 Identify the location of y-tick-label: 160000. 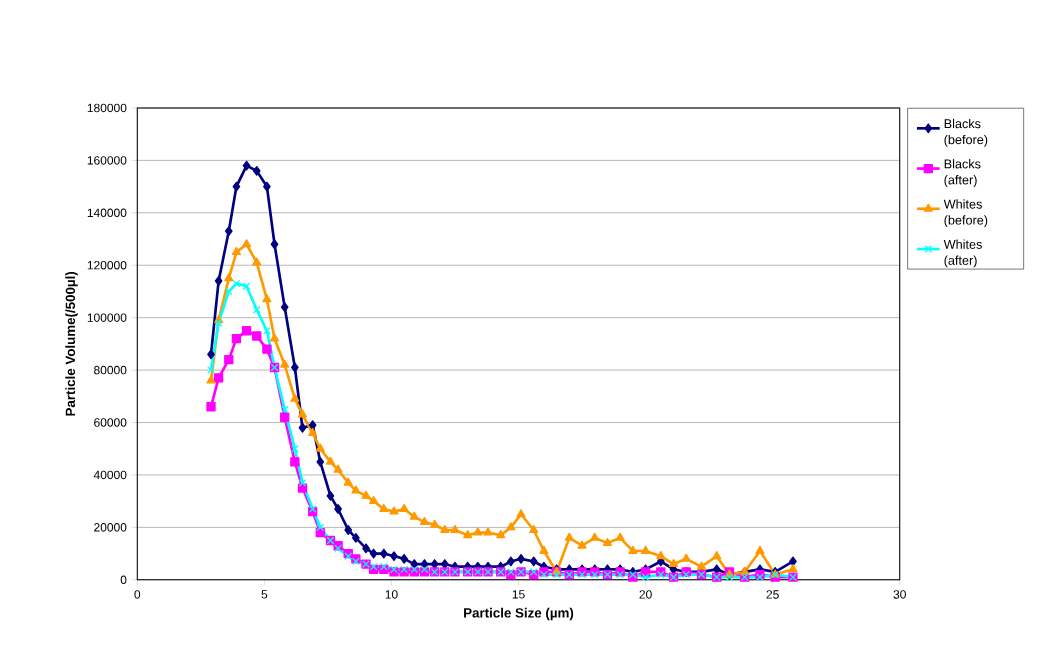
(107, 160).